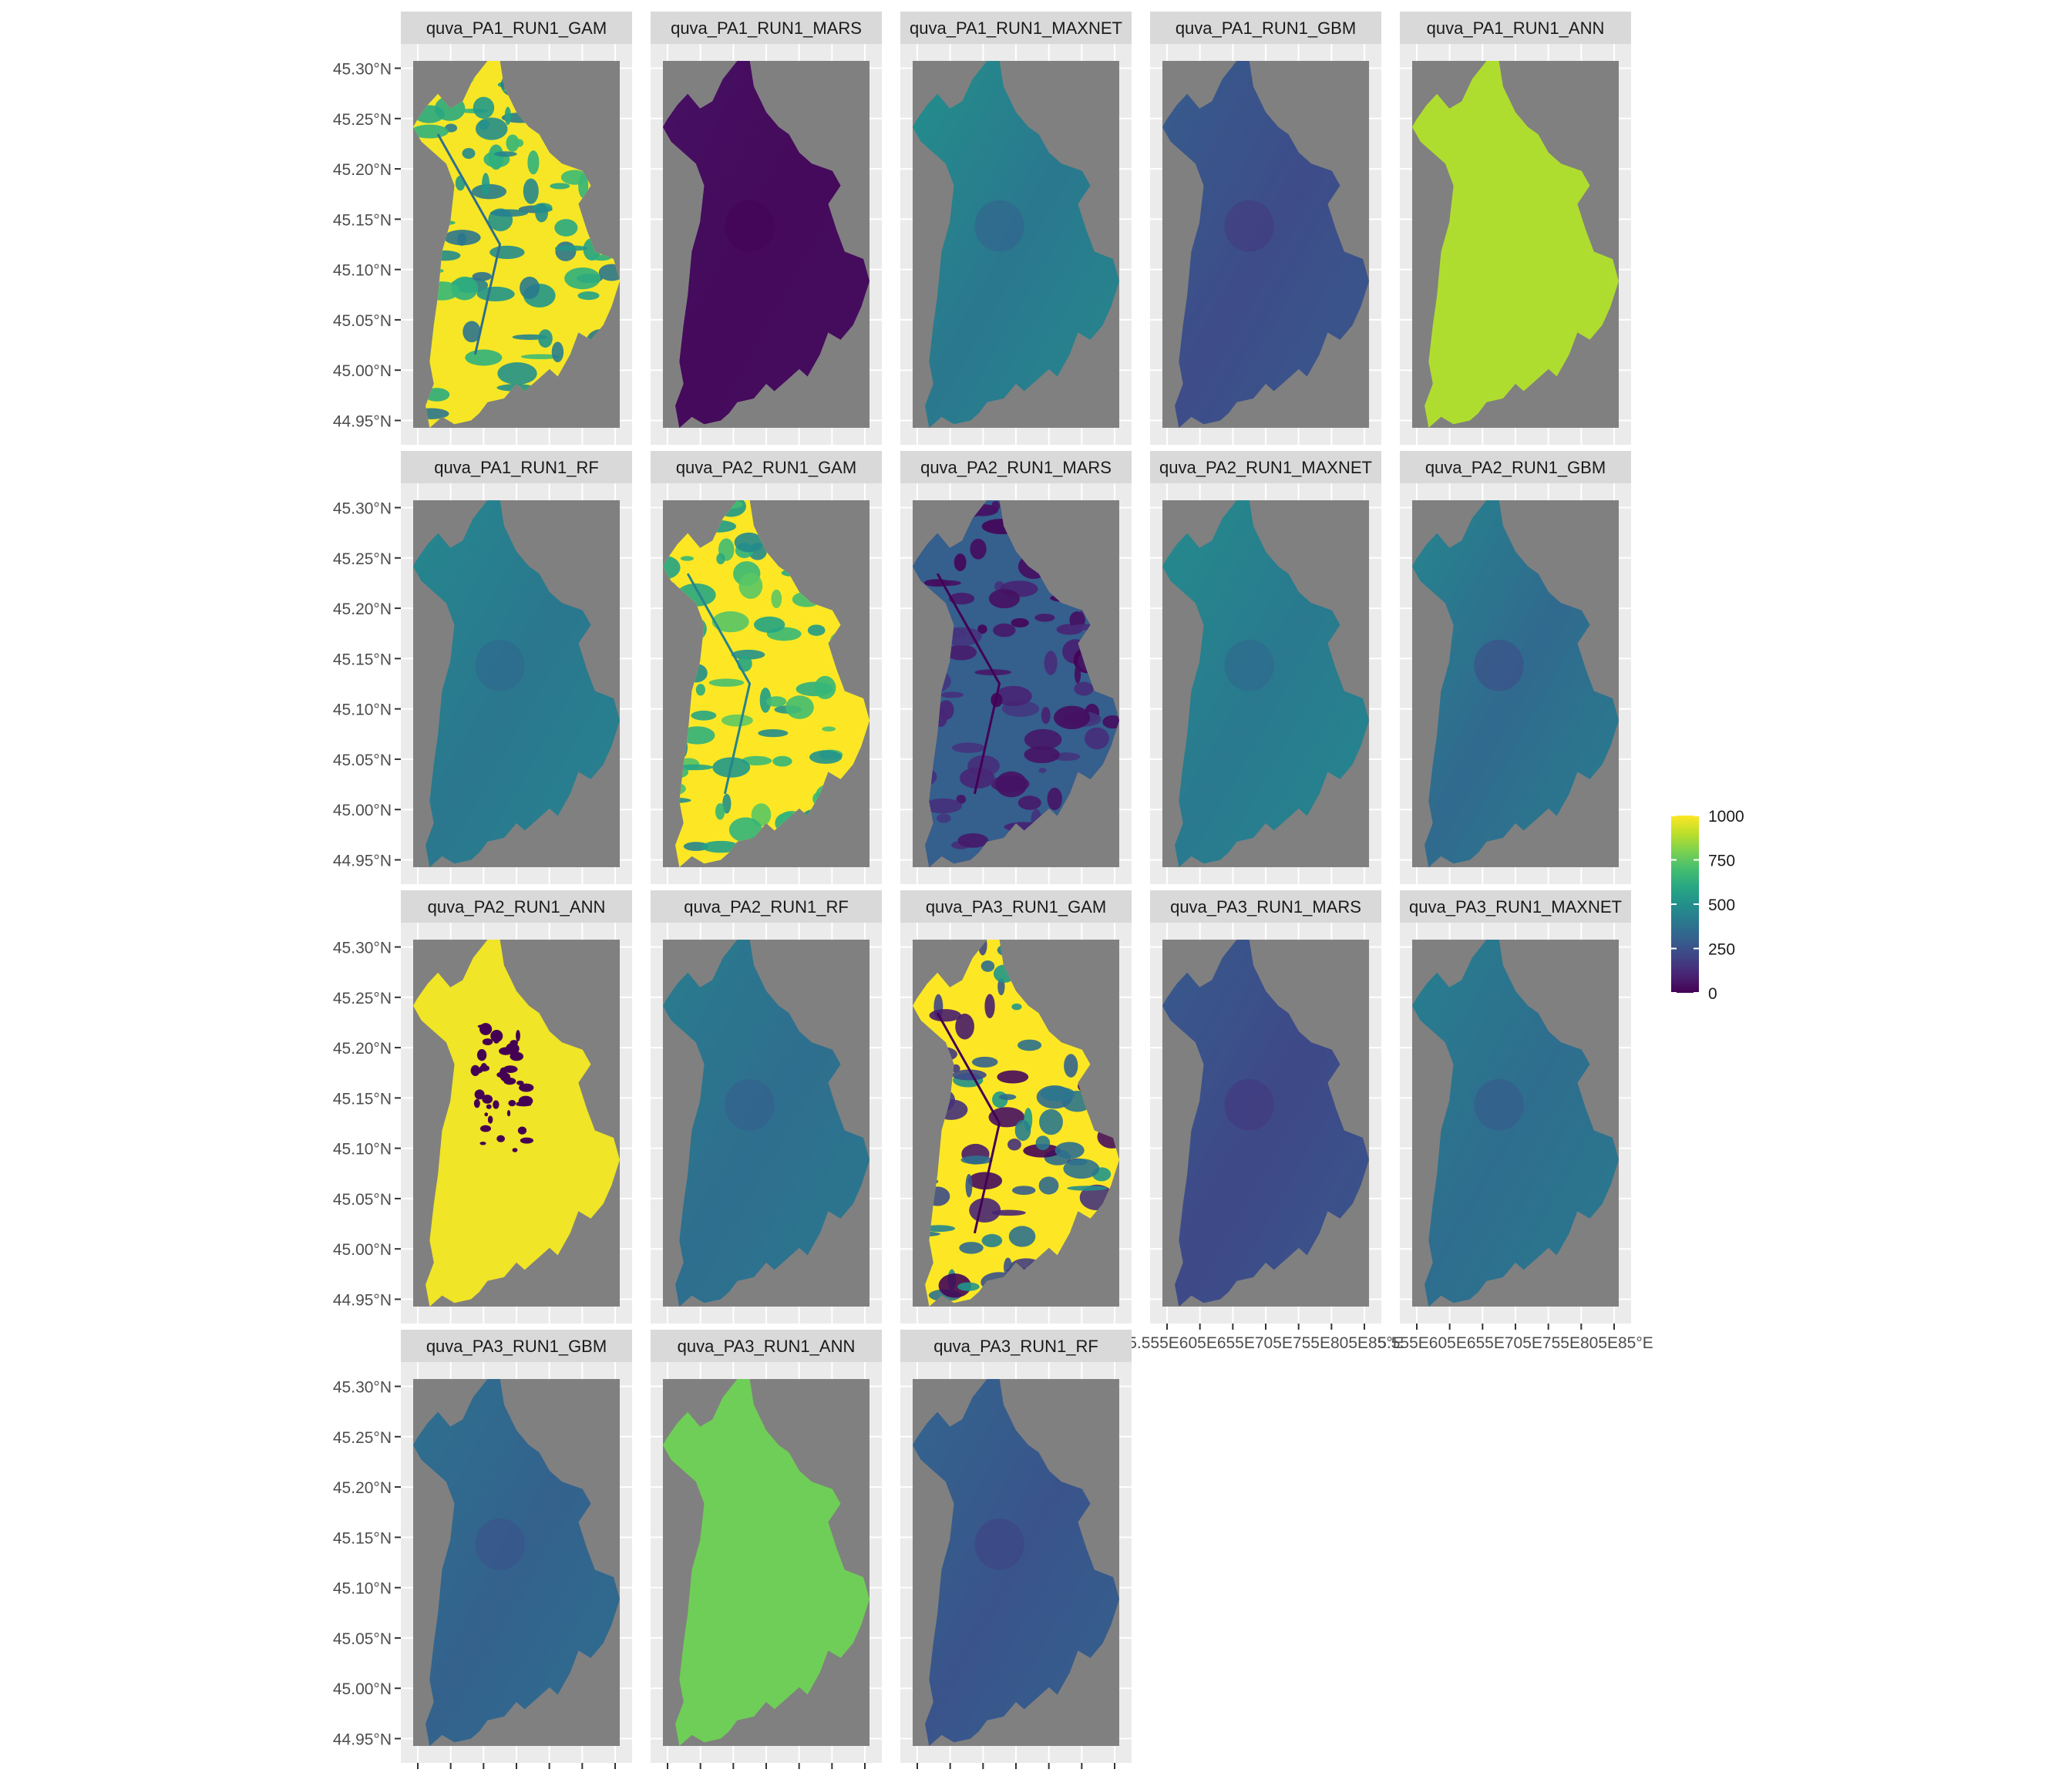 Image resolution: width=2072 pixels, height=1776 pixels. I want to click on facet-title: quva_PA1_RUN1_GBM, so click(1266, 28).